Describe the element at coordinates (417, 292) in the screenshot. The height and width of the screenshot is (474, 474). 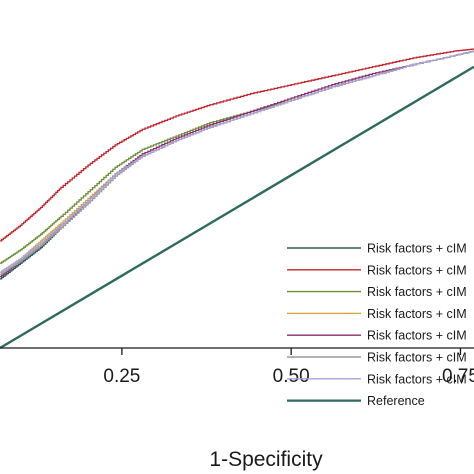
I see `legend-label-3: Risk factors + cIM` at that location.